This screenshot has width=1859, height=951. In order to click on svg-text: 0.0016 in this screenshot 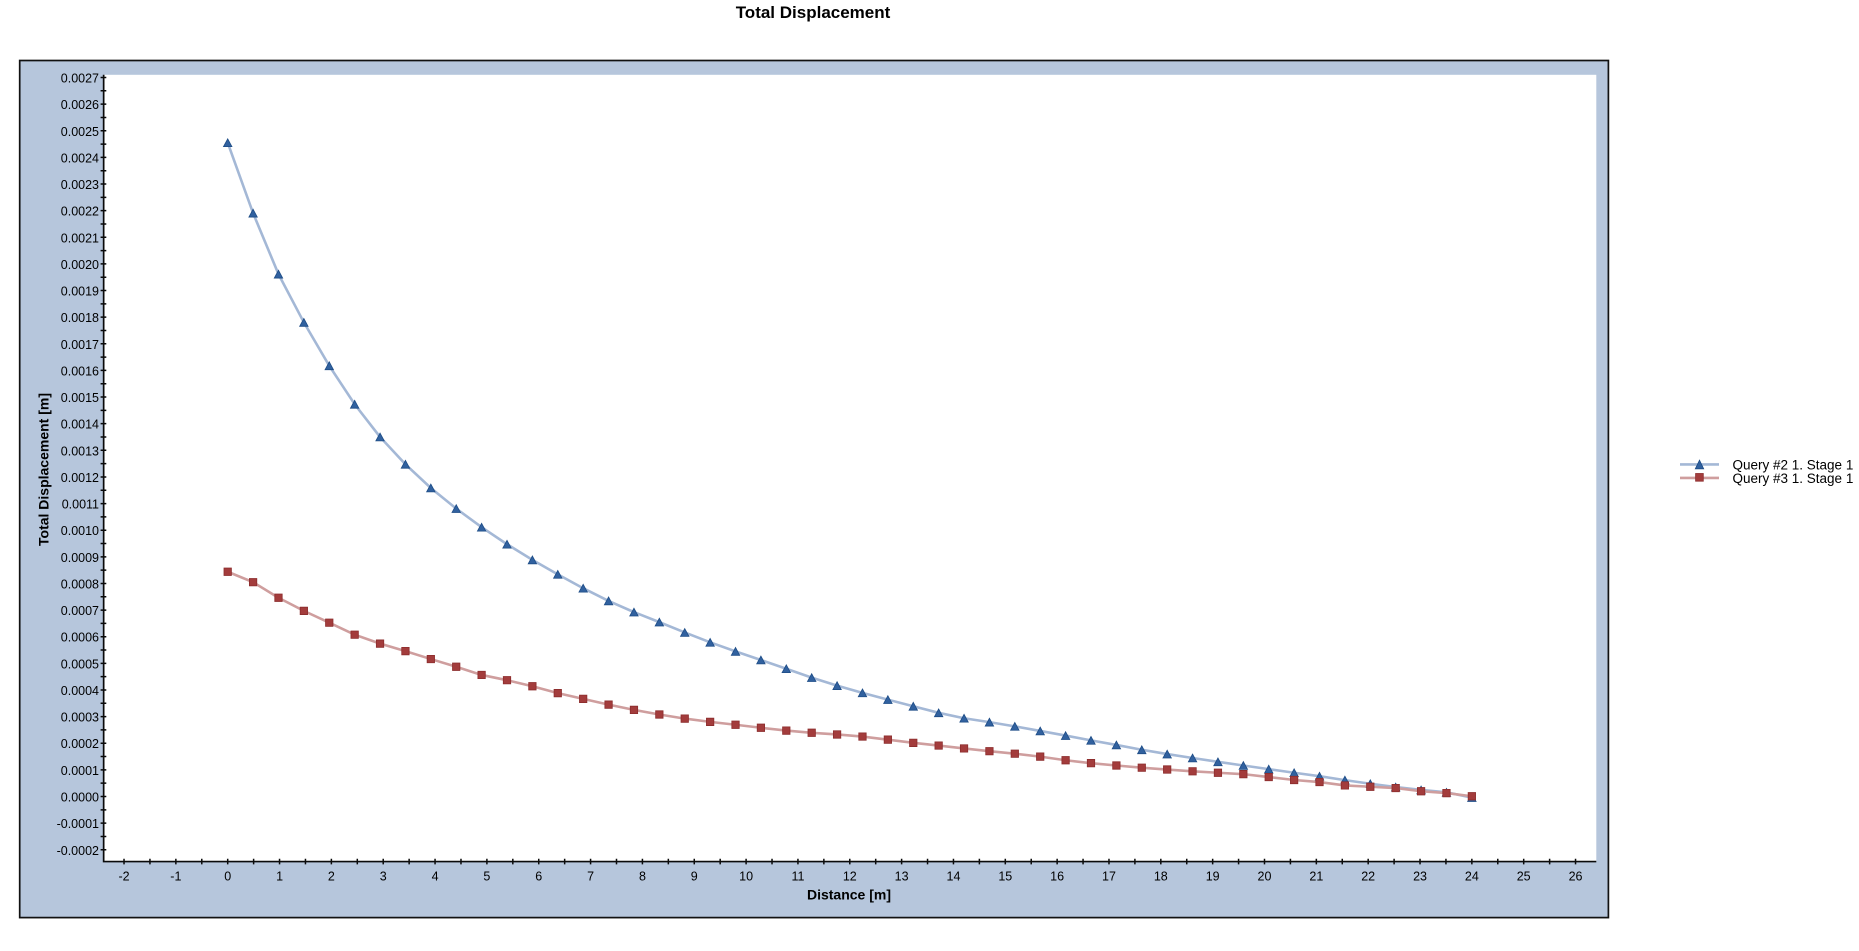, I will do `click(80, 371)`.